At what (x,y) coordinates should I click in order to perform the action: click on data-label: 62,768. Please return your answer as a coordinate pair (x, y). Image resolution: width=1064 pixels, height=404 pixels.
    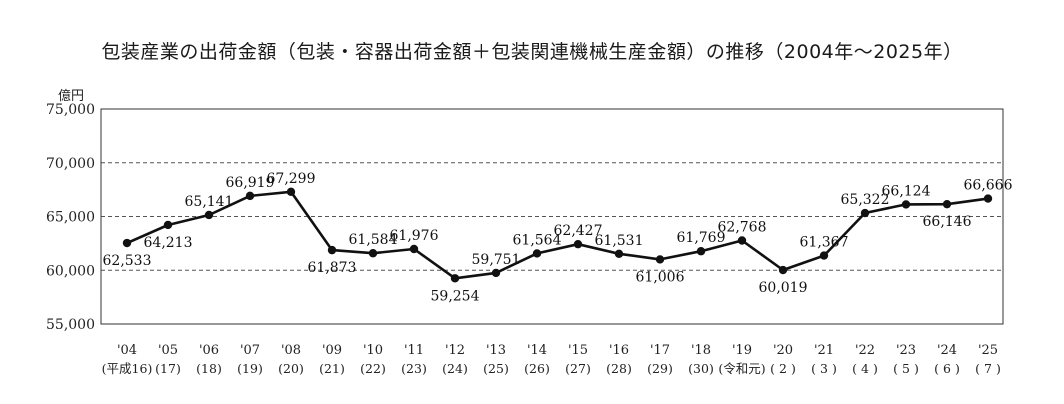
    Looking at the image, I should click on (742, 227).